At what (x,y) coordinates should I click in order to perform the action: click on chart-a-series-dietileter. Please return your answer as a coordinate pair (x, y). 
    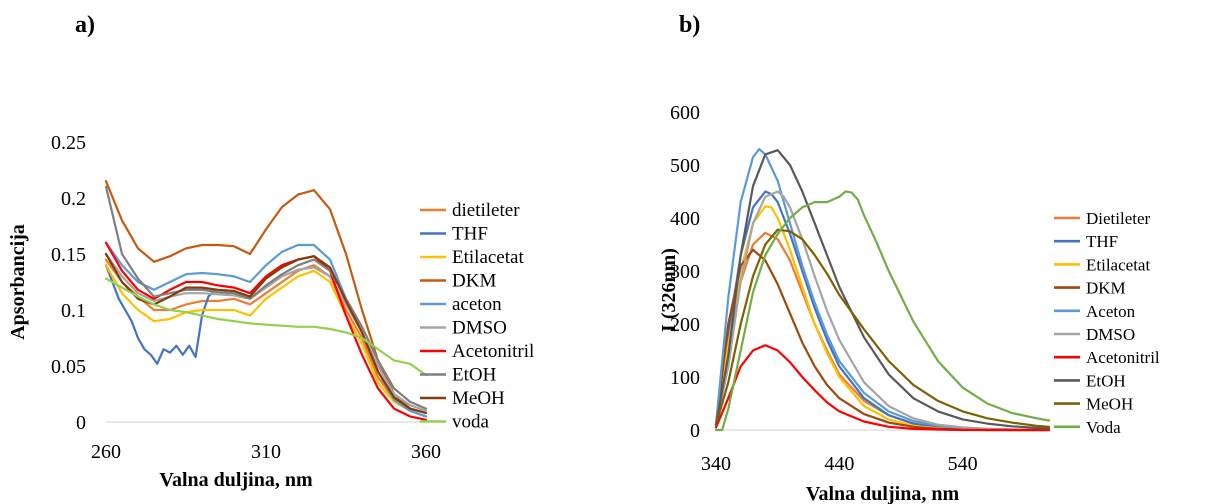
    Looking at the image, I should click on (266, 338).